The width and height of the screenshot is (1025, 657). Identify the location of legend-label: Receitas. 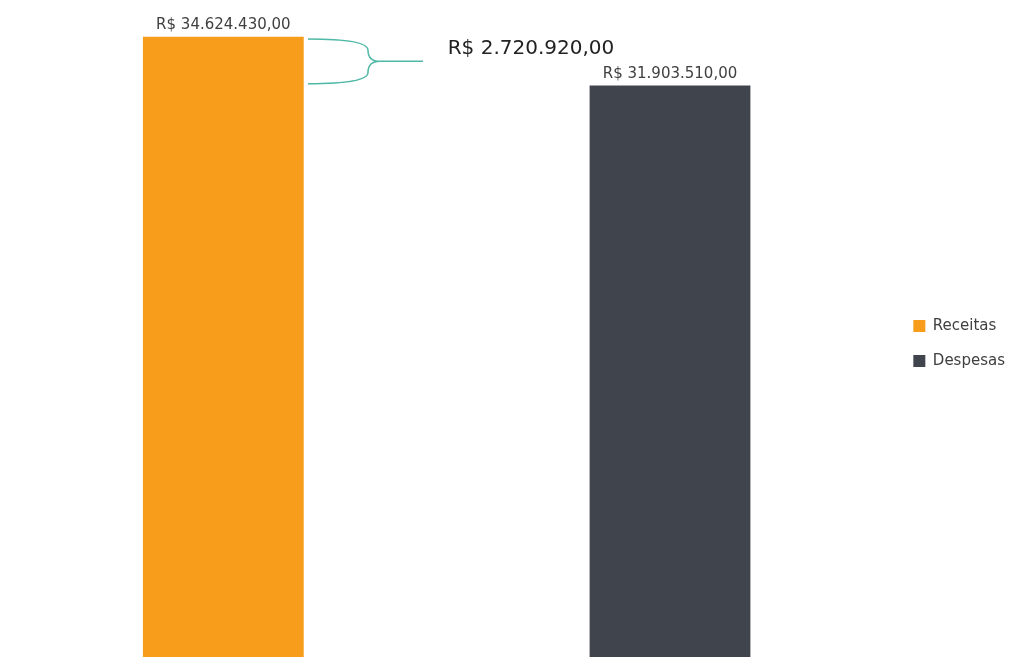
(964, 324).